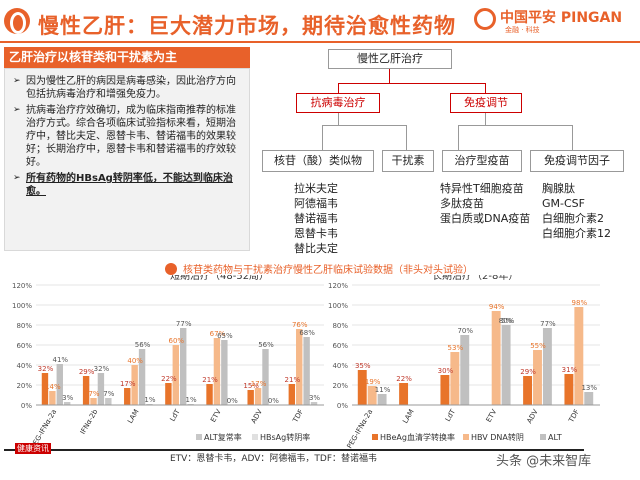  What do you see at coordinates (225, 336) in the screenshot?
I see `data-label: 65%` at bounding box center [225, 336].